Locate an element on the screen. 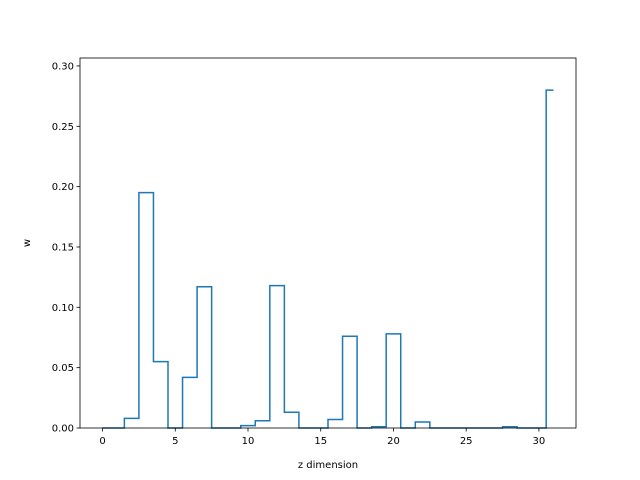 The height and width of the screenshot is (480, 640). x-tick-label: 25 is located at coordinates (466, 441).